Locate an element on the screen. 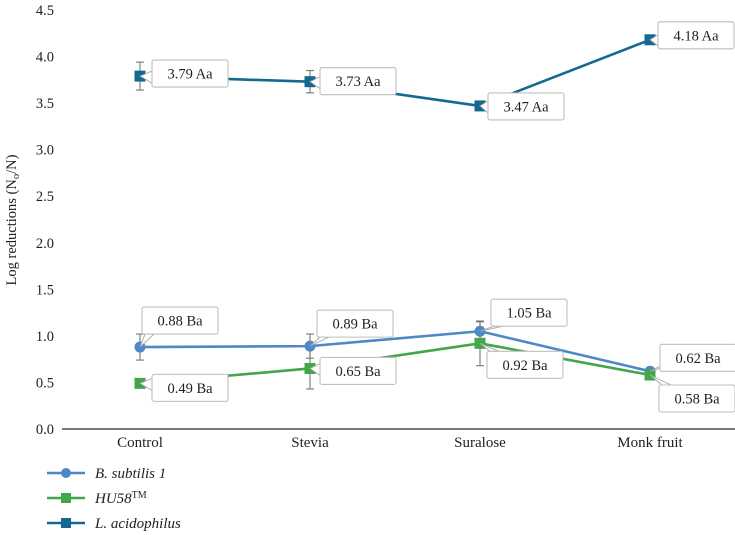 The image size is (735, 535). y-axis-tick-label: 0.0 is located at coordinates (45, 430).